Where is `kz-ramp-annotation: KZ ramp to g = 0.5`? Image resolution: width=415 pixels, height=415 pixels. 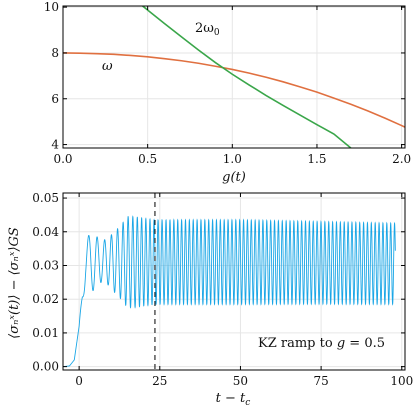 kz-ramp-annotation: KZ ramp to g = 0.5 is located at coordinates (321, 343).